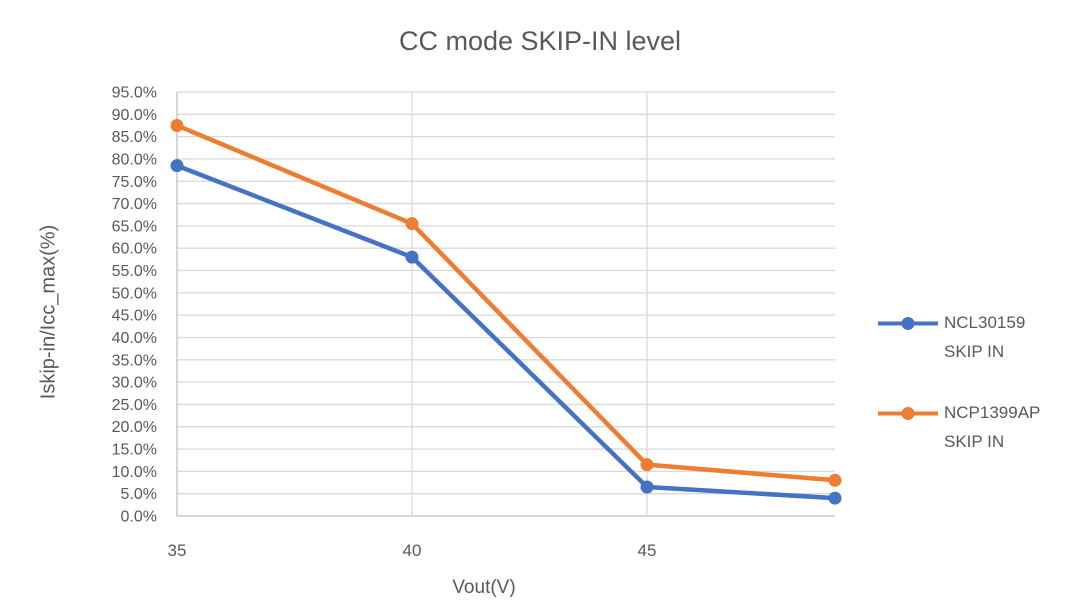 This screenshot has width=1080, height=611. Describe the element at coordinates (992, 412) in the screenshot. I see `legend-label-line1: NCP1399AP` at that location.